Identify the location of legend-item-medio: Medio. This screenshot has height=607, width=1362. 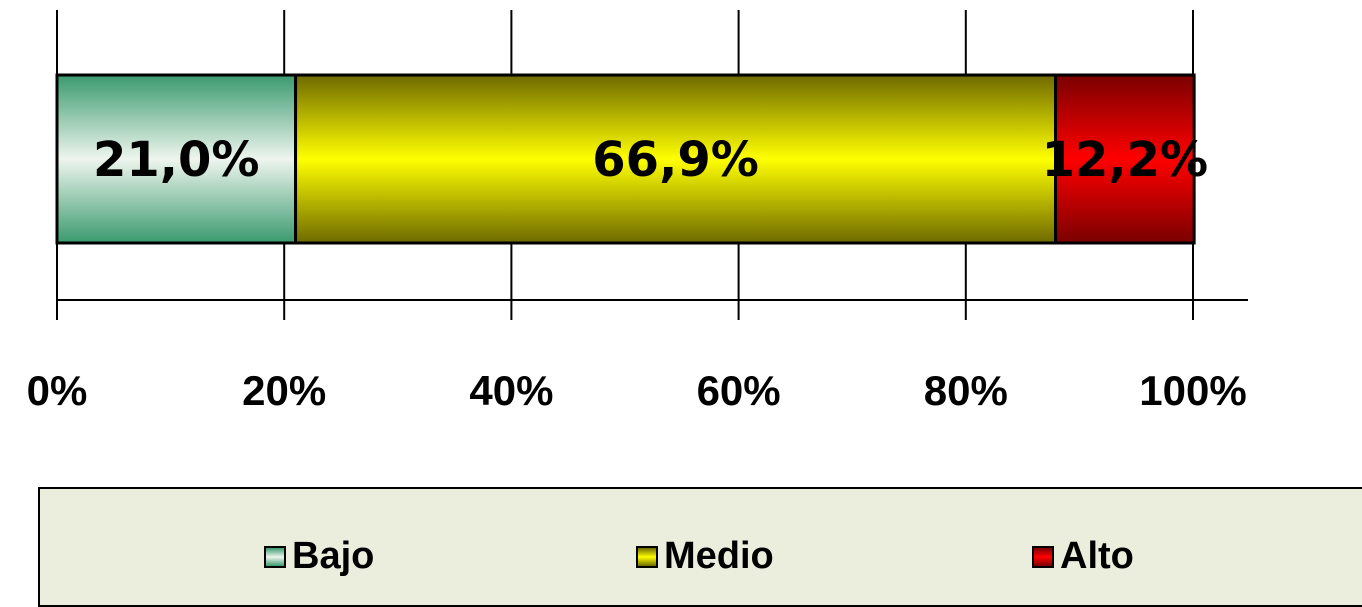
(705, 556).